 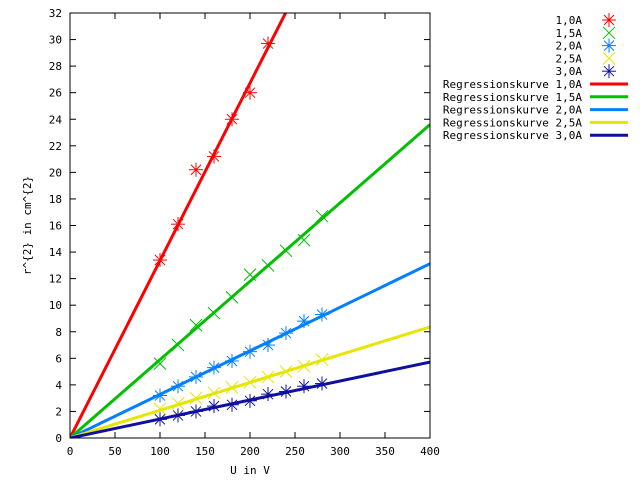 What do you see at coordinates (55, 40) in the screenshot?
I see `y-tick-label: 30` at bounding box center [55, 40].